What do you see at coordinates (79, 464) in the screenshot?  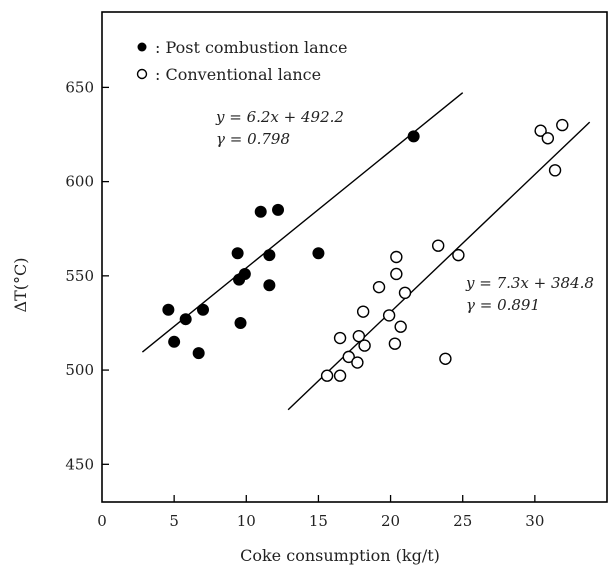 I see `y-tick-label: 450` at bounding box center [79, 464].